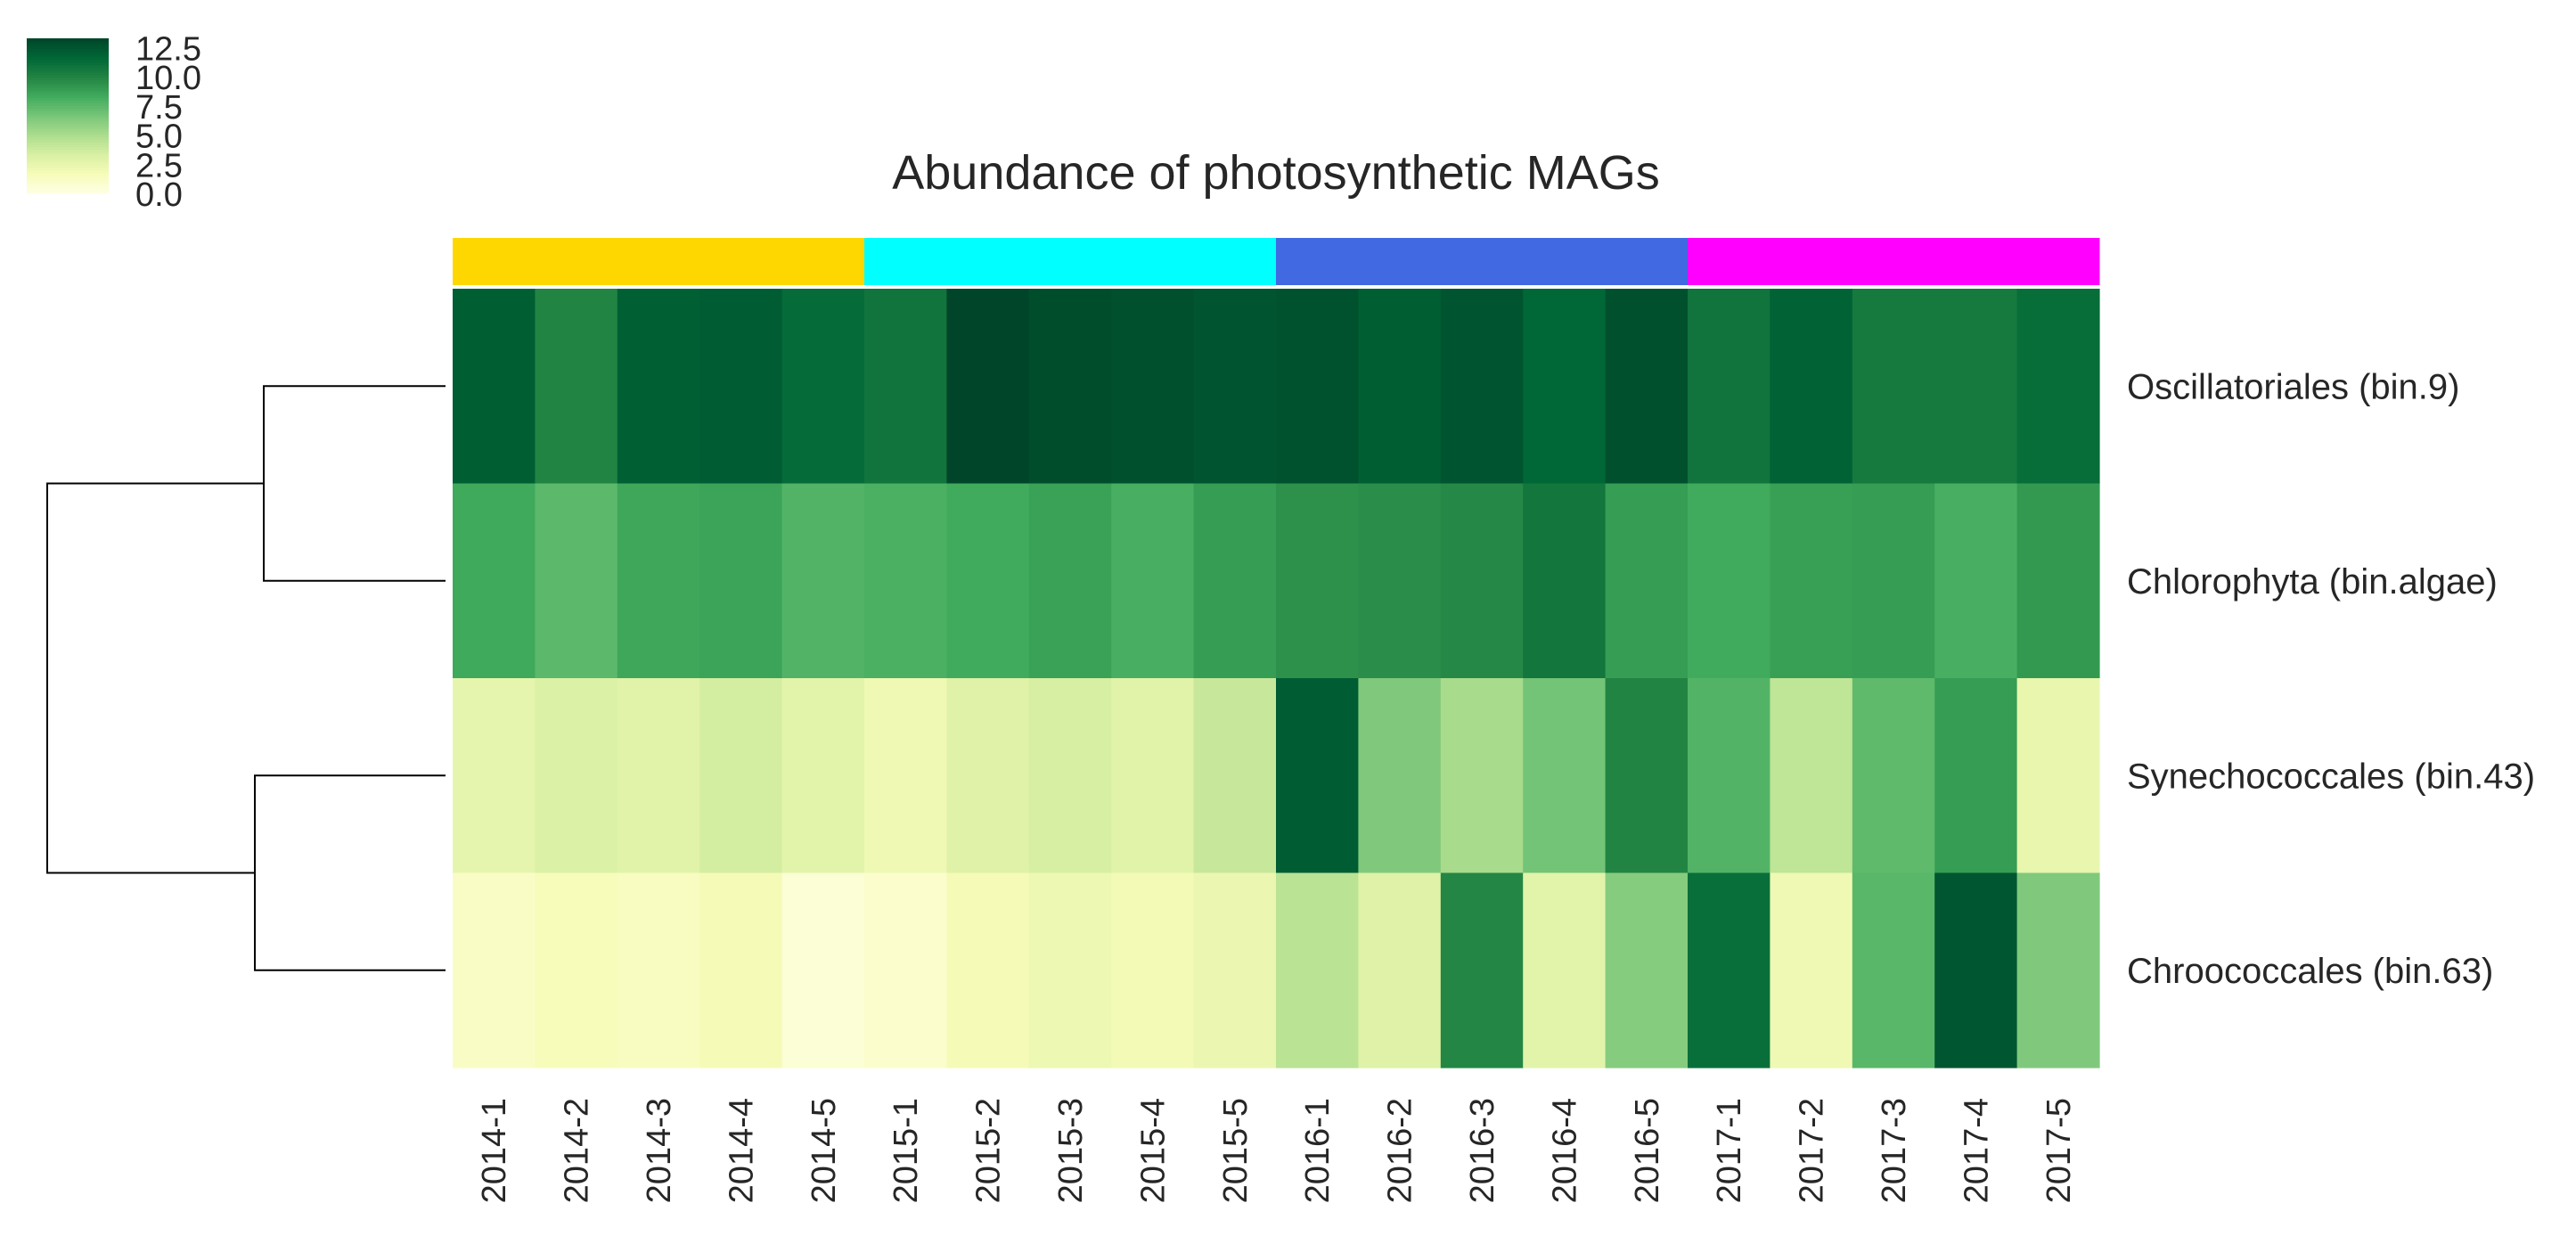 Image resolution: width=2576 pixels, height=1236 pixels. Describe the element at coordinates (168, 50) in the screenshot. I see `colorbar-tick-label: 12.5` at that location.